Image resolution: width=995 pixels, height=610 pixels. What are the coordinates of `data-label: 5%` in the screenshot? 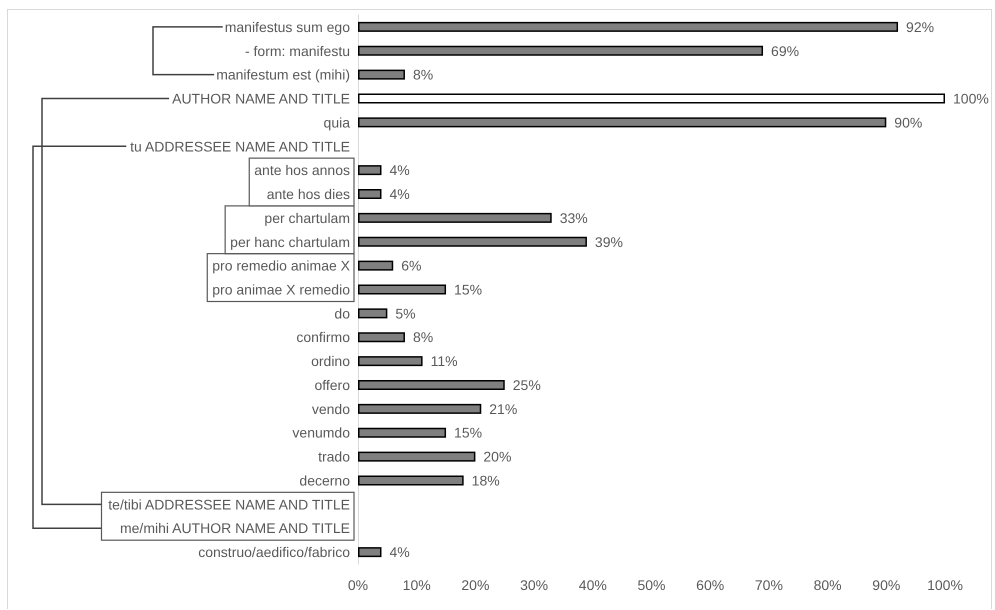 It's located at (405, 313).